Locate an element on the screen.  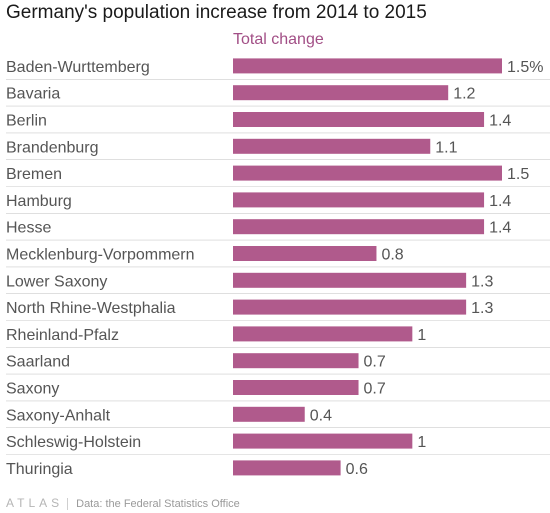
category-label: Lower Saxony is located at coordinates (56, 281).